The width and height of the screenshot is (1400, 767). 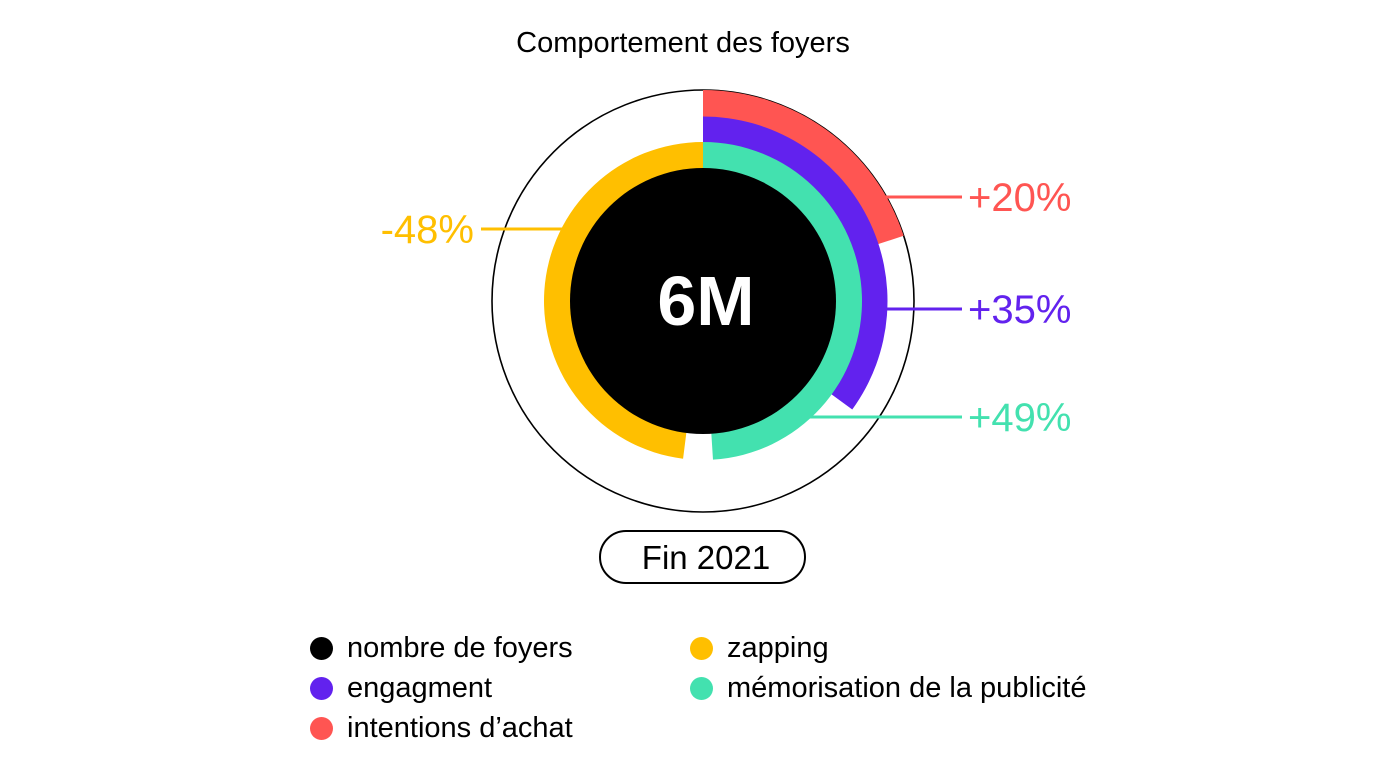 I want to click on legend-label: engagment, so click(x=420, y=687).